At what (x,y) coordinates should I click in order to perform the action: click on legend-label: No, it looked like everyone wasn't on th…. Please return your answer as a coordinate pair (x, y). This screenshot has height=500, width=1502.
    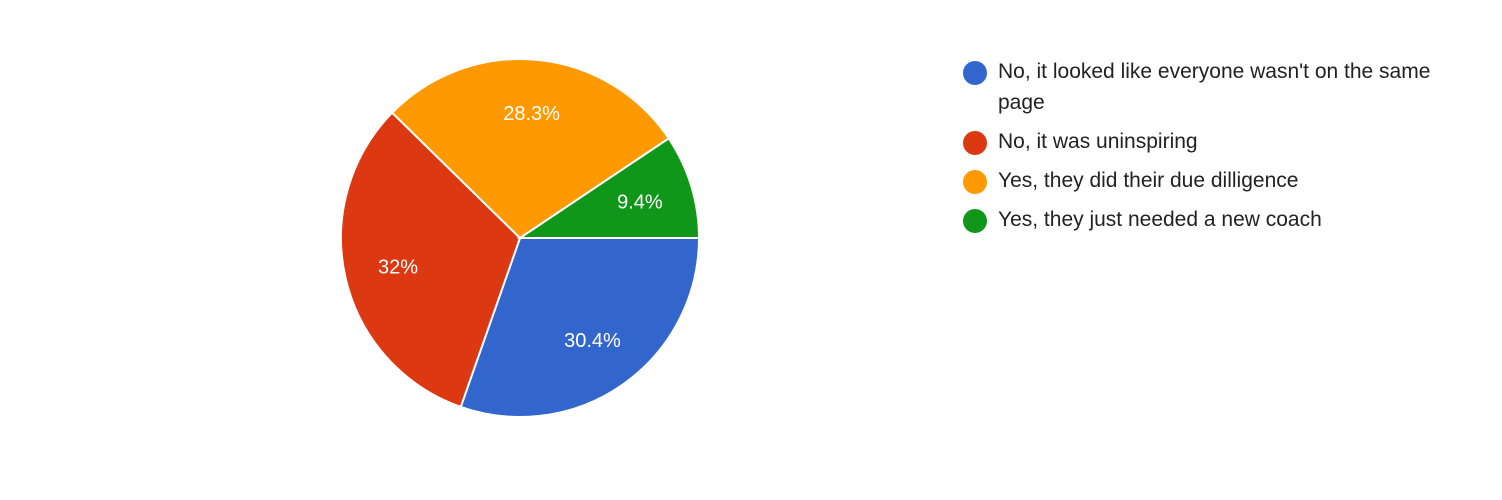
    Looking at the image, I should click on (1214, 87).